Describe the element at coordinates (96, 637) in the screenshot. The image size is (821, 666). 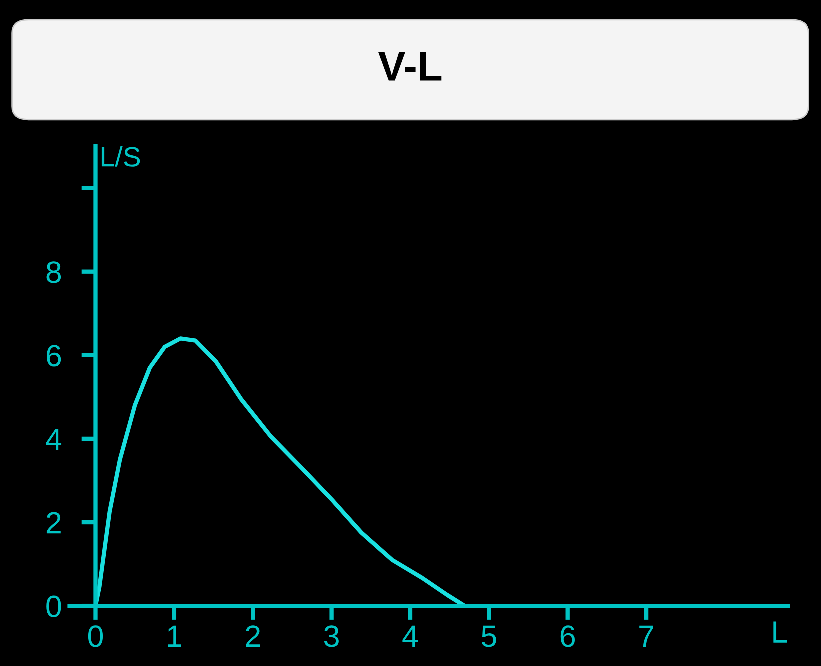
I see `x-tick-label: 0` at that location.